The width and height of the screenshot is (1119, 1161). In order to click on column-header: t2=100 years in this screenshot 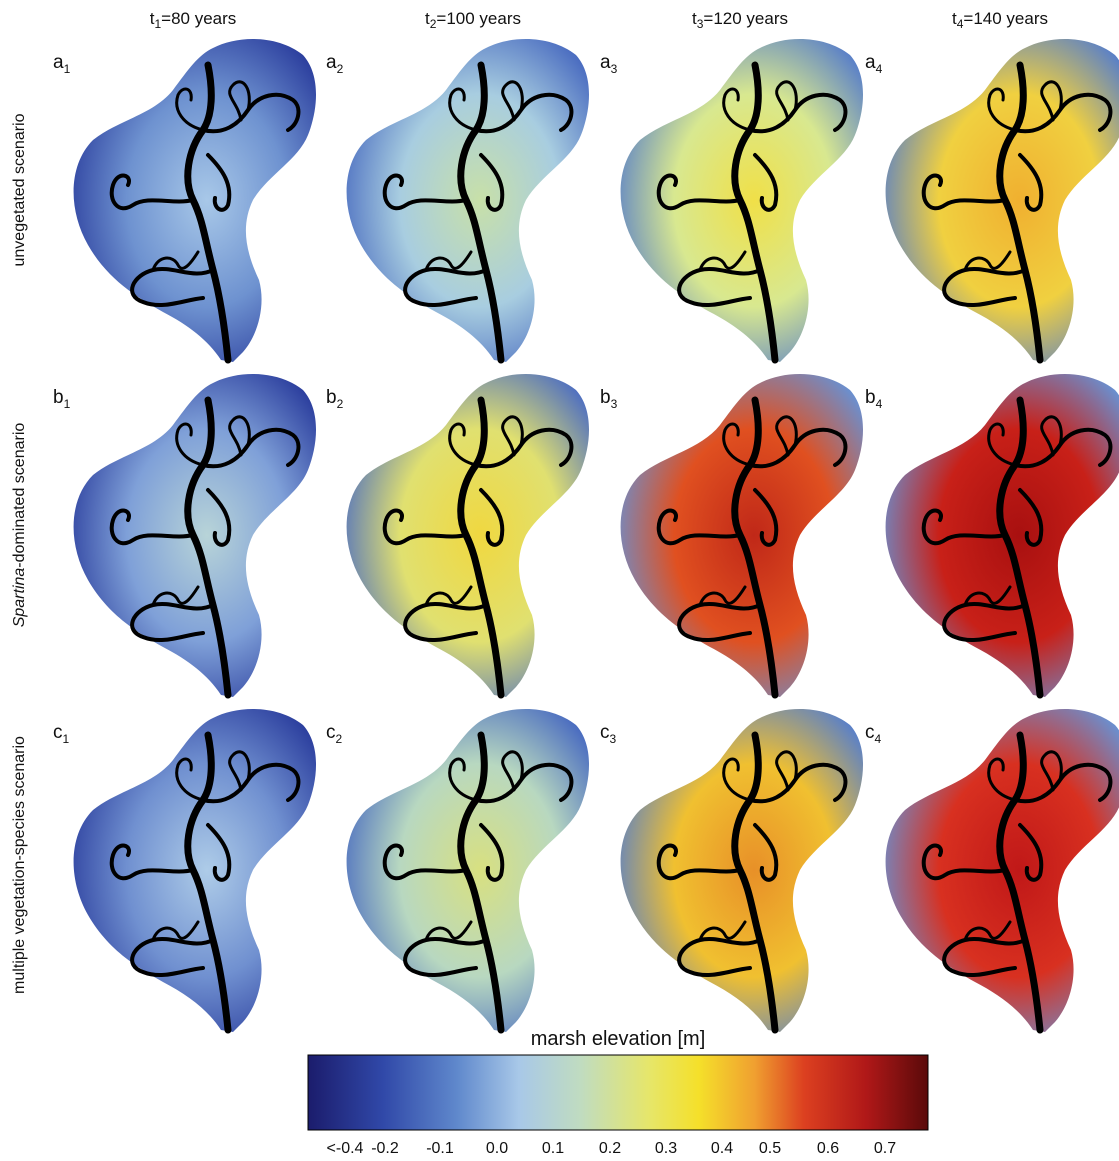, I will do `click(473, 20)`.